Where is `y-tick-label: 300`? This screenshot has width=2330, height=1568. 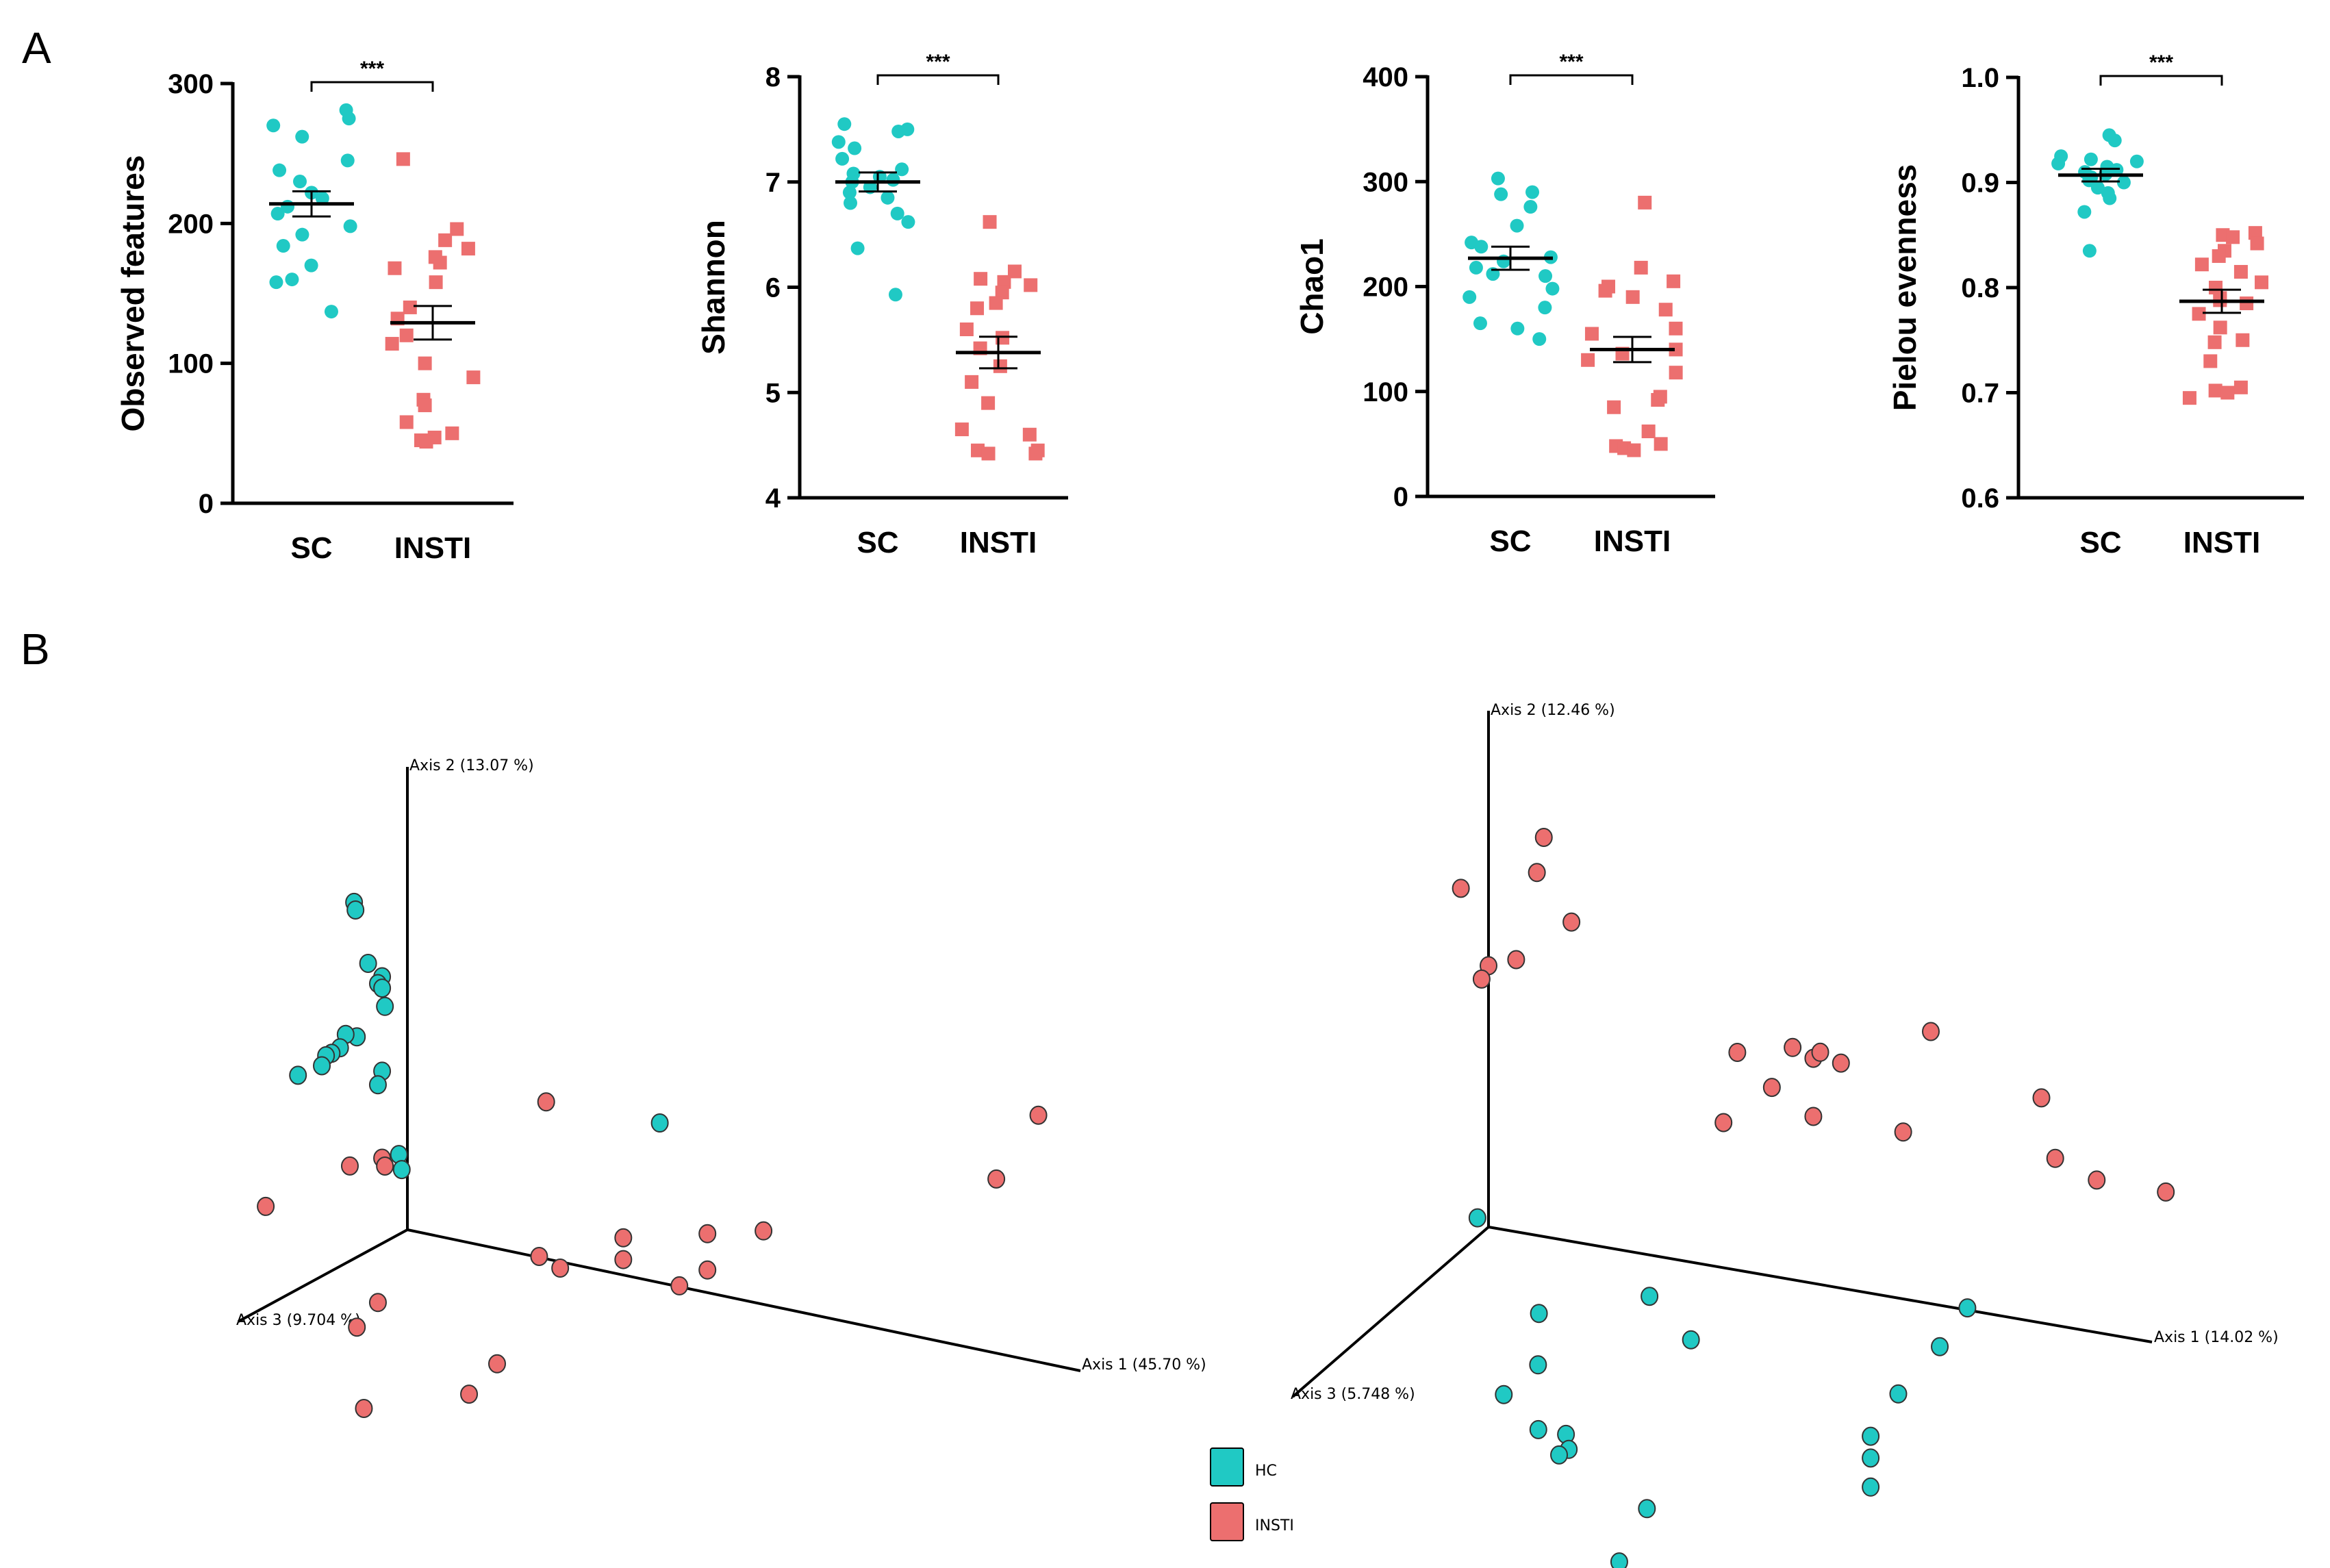
y-tick-label: 300 is located at coordinates (1386, 182).